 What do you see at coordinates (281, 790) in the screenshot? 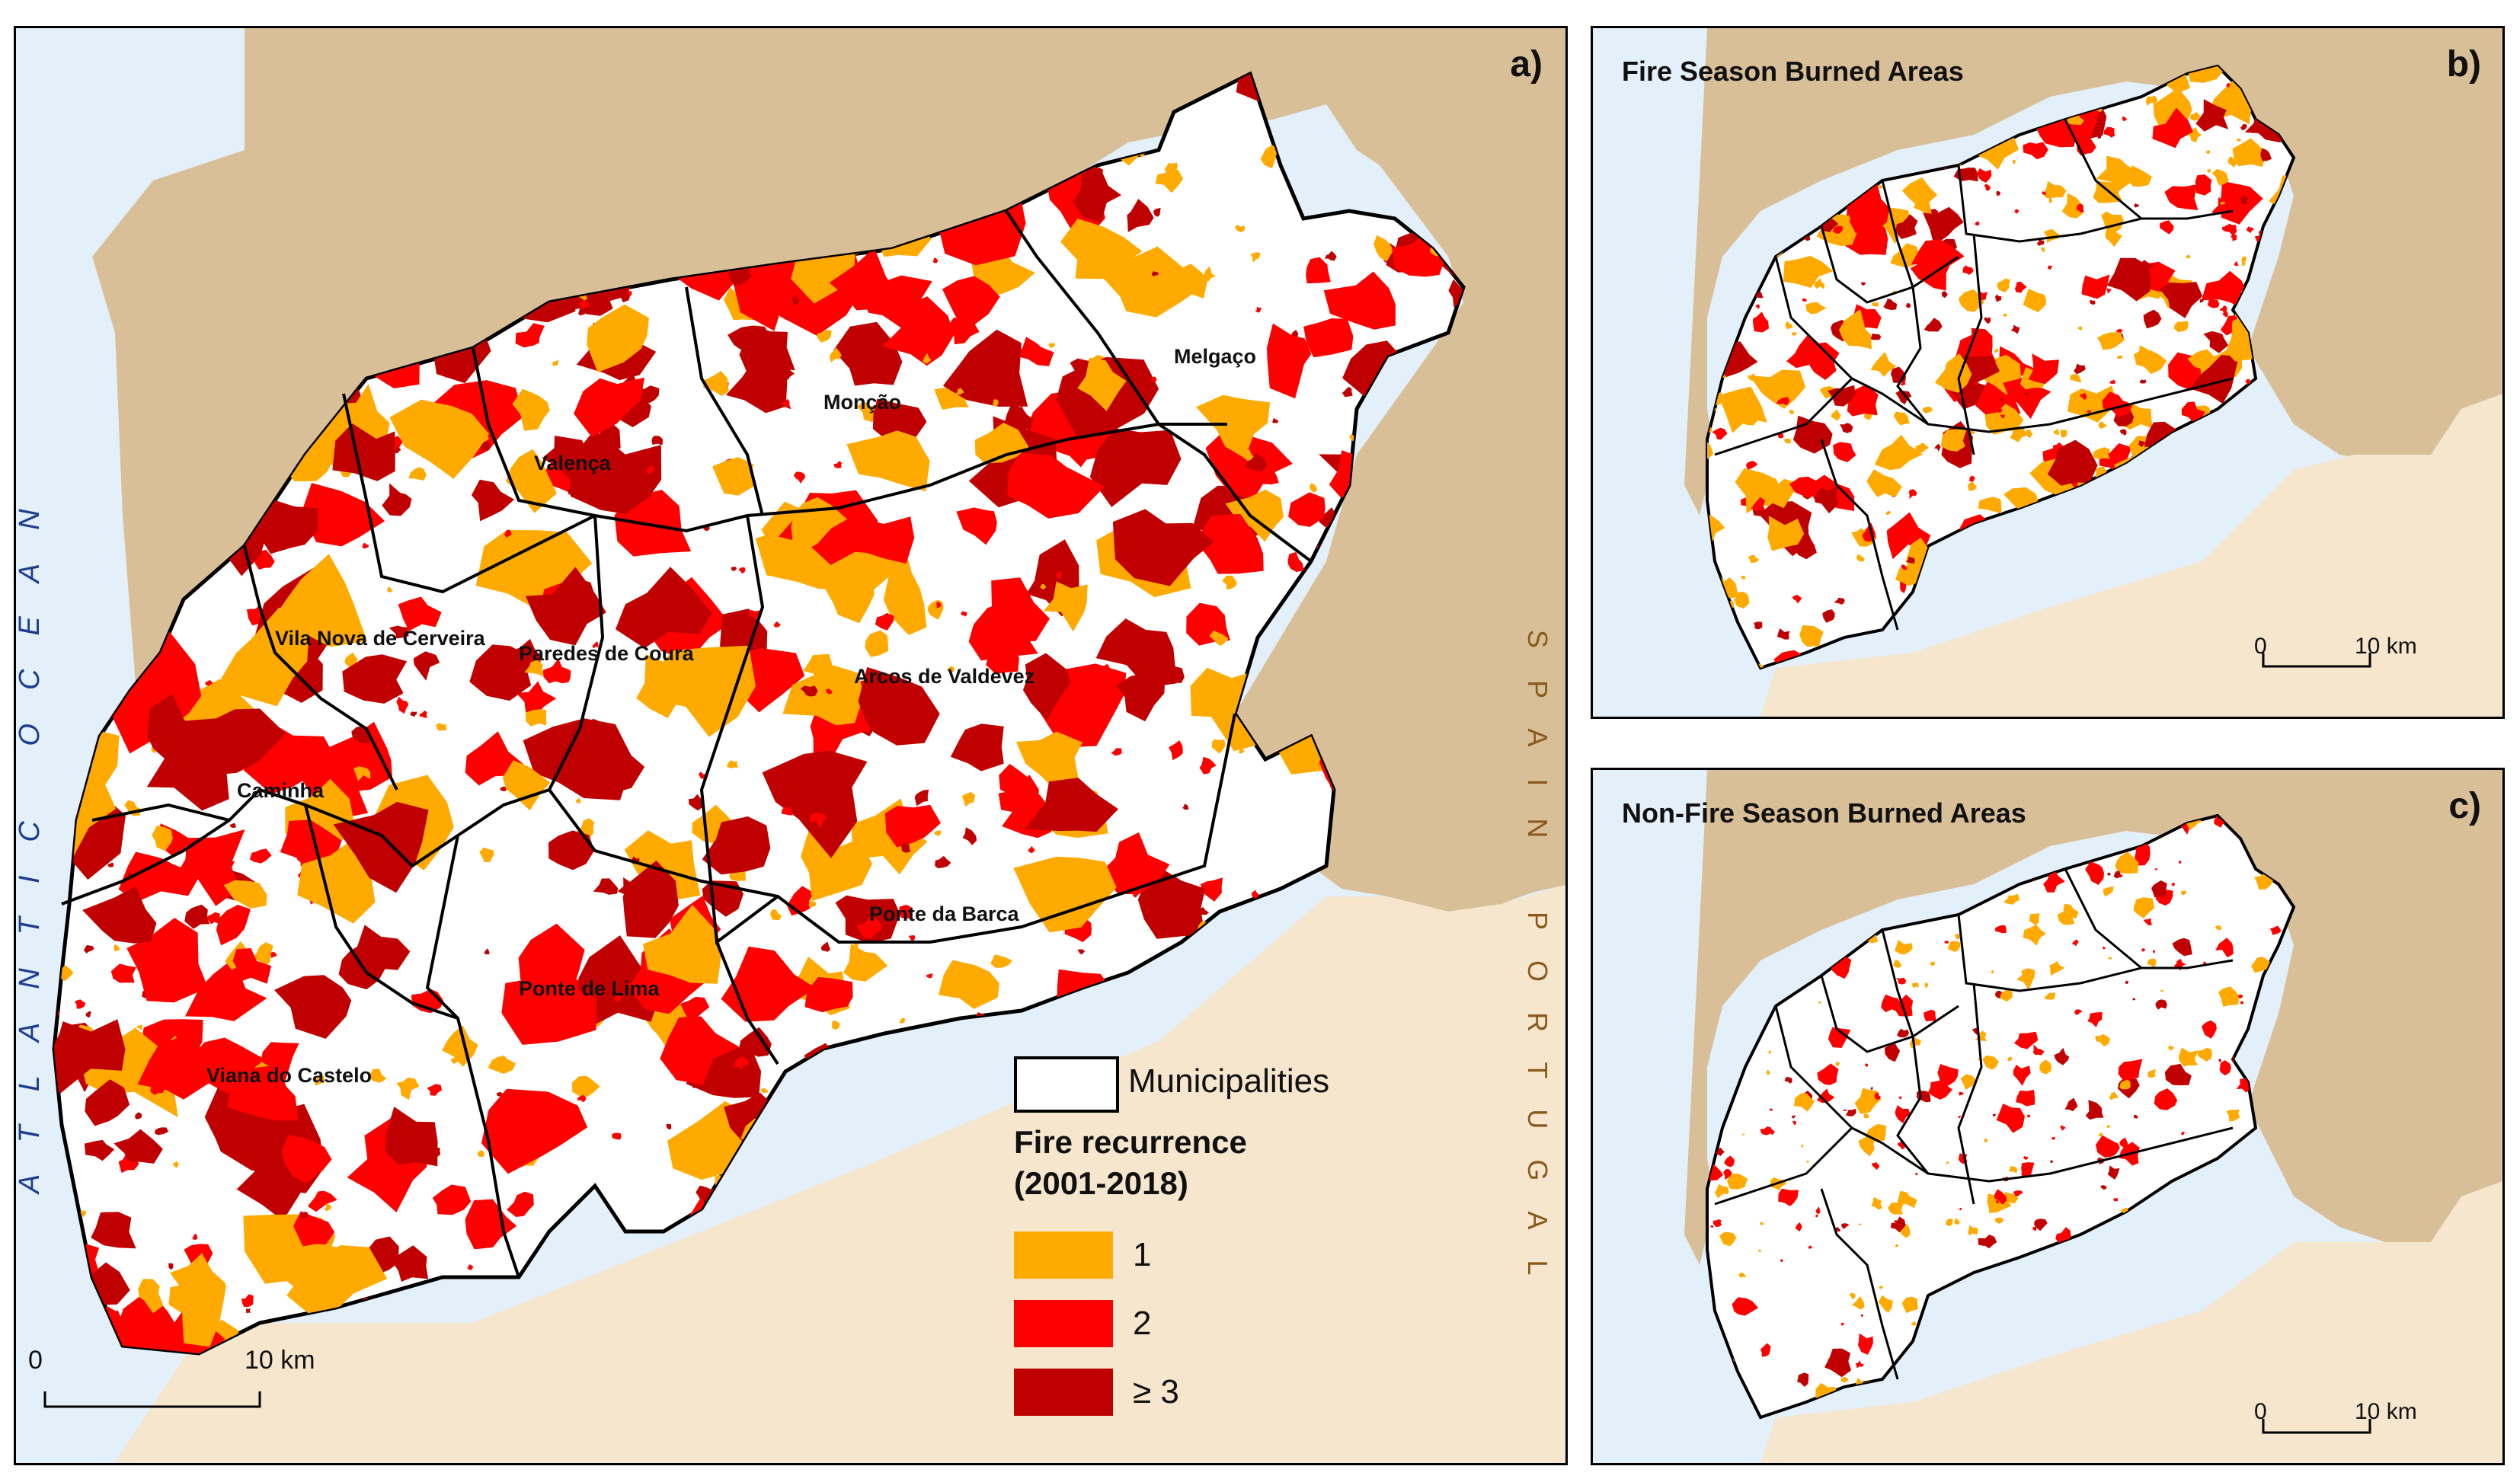
I see `label-caminha: Caminha` at bounding box center [281, 790].